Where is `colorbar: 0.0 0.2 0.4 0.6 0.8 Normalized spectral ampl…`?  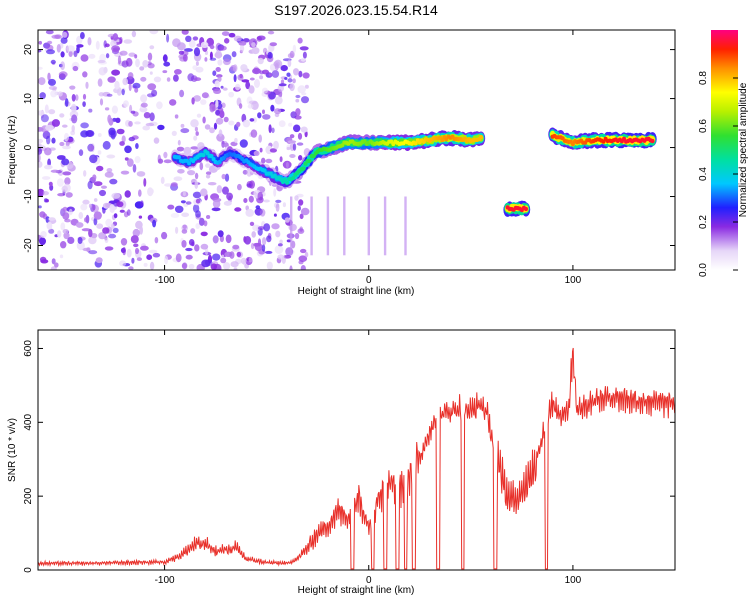
colorbar: 0.0 0.2 0.4 0.6 0.8 Normalized spectral ampl… is located at coordinates (723, 153).